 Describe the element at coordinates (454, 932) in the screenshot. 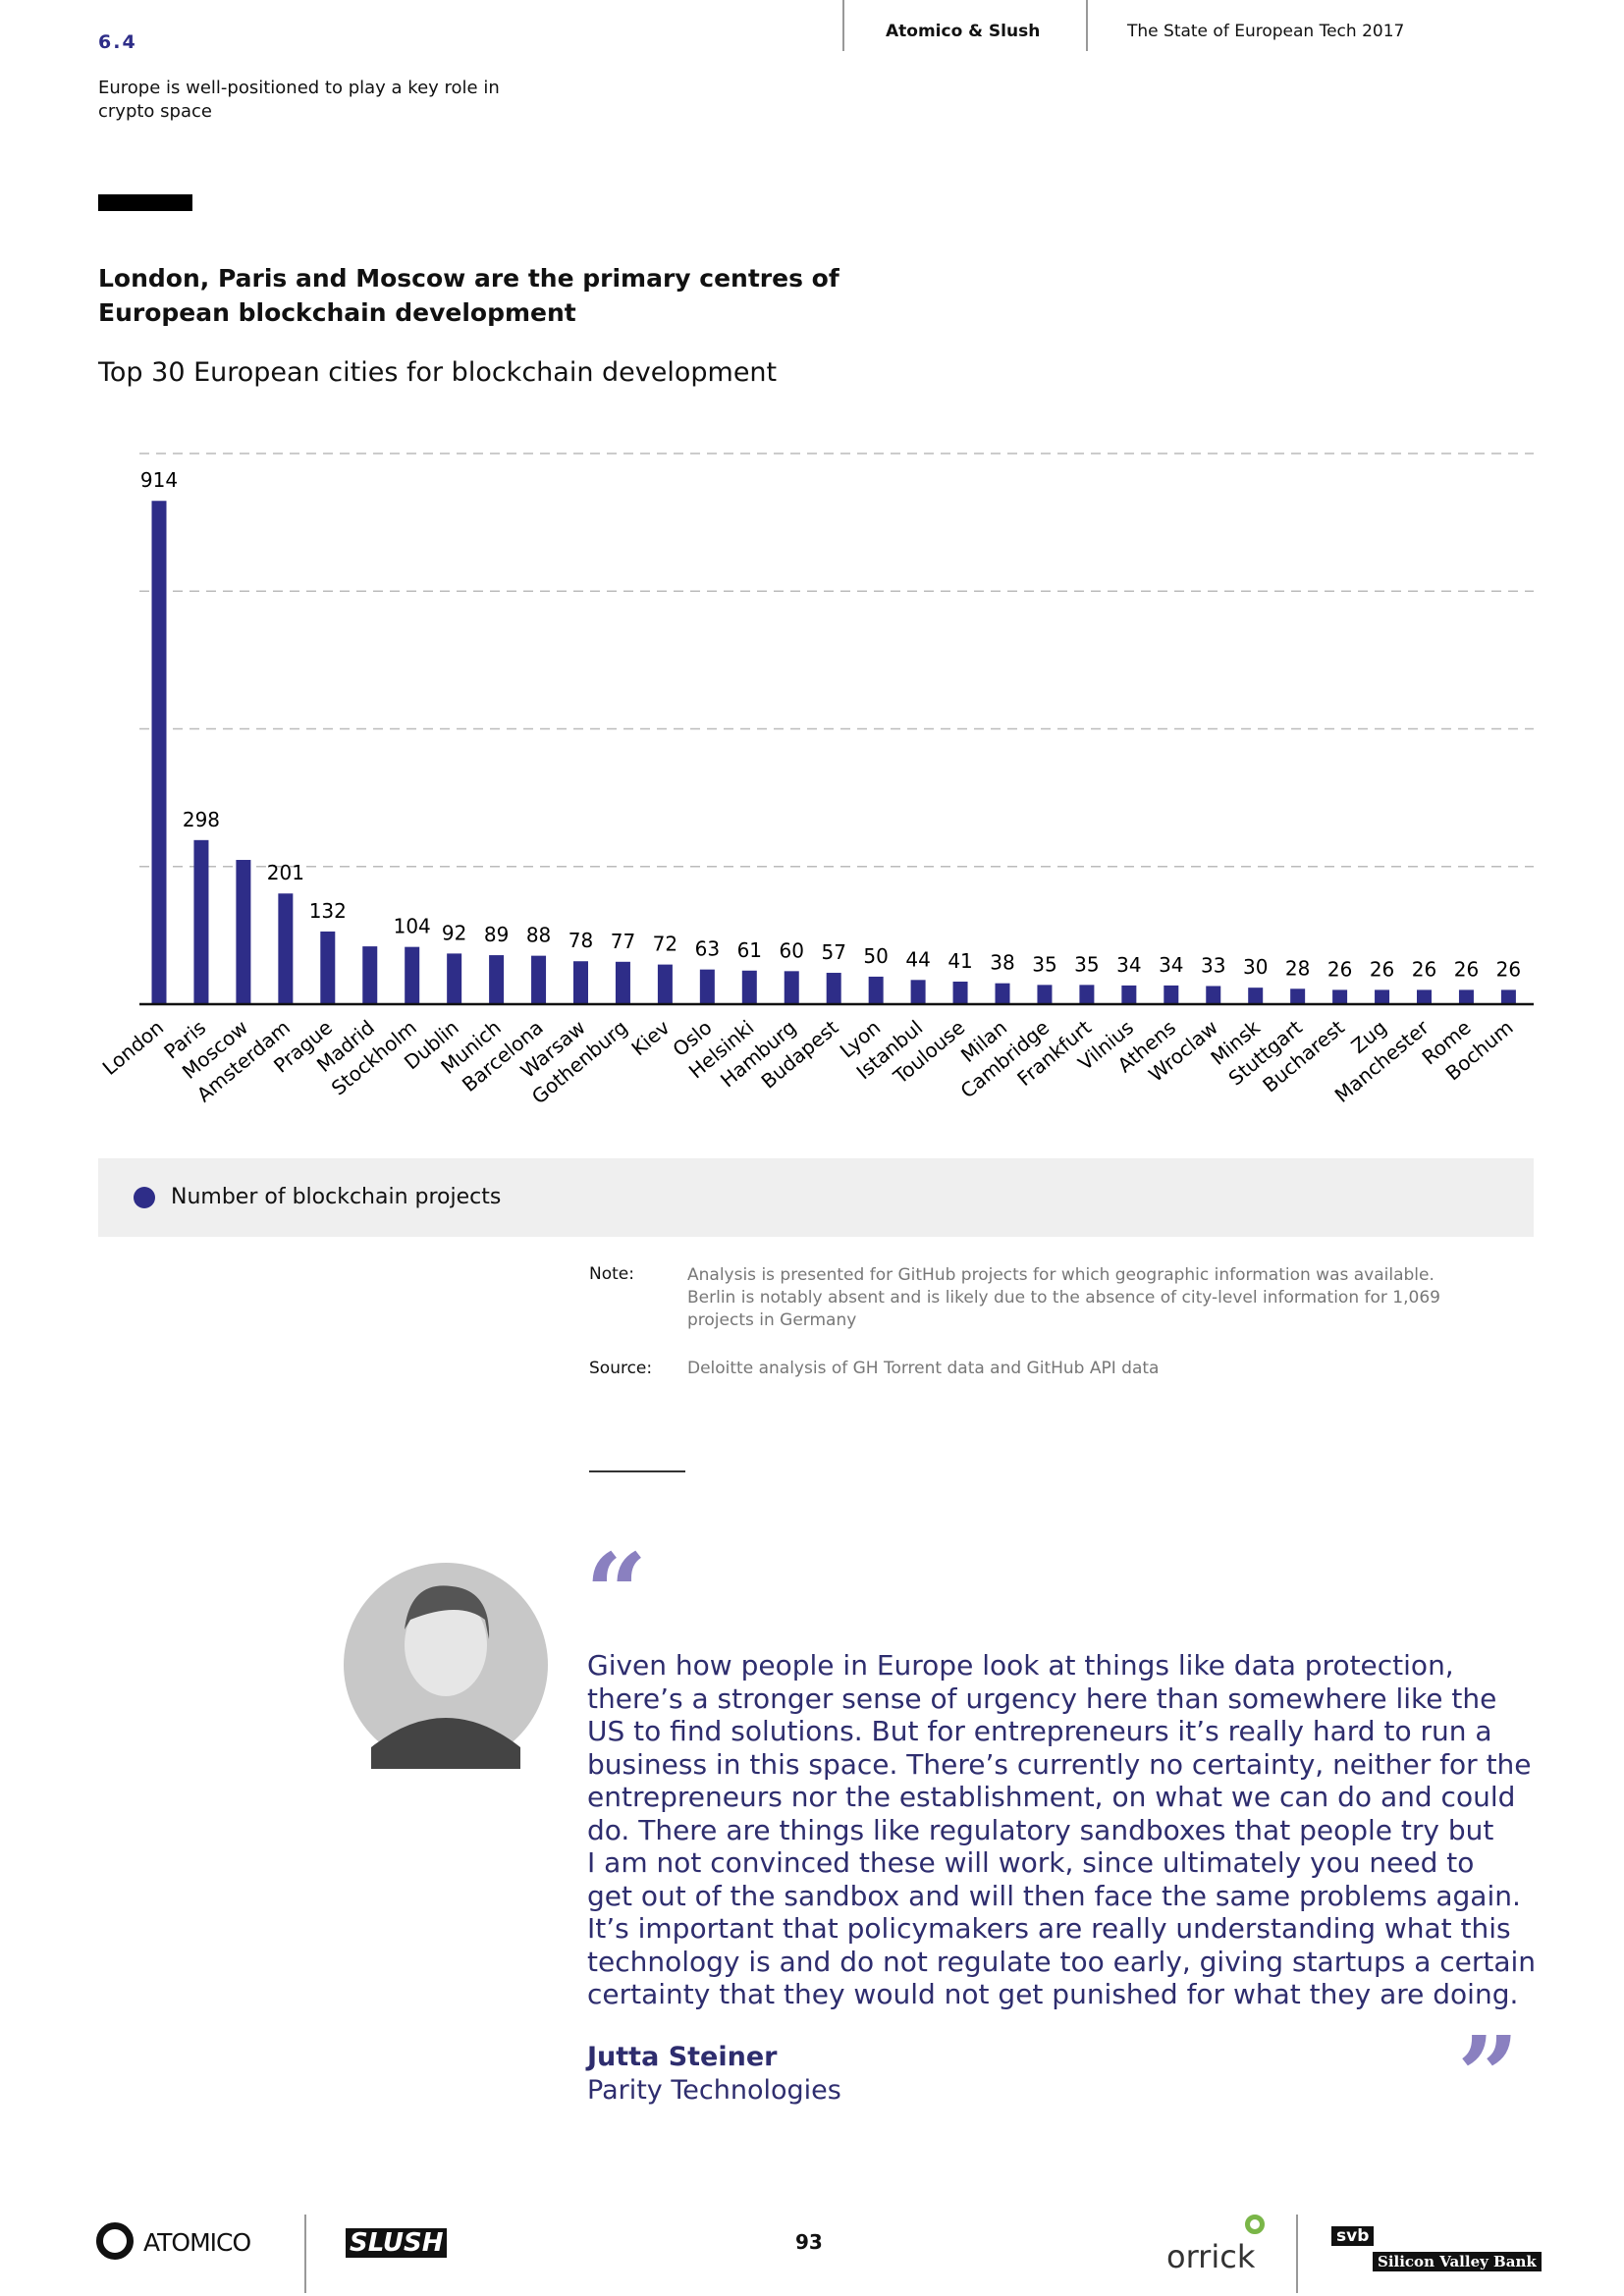

I see `value-label: 92` at that location.